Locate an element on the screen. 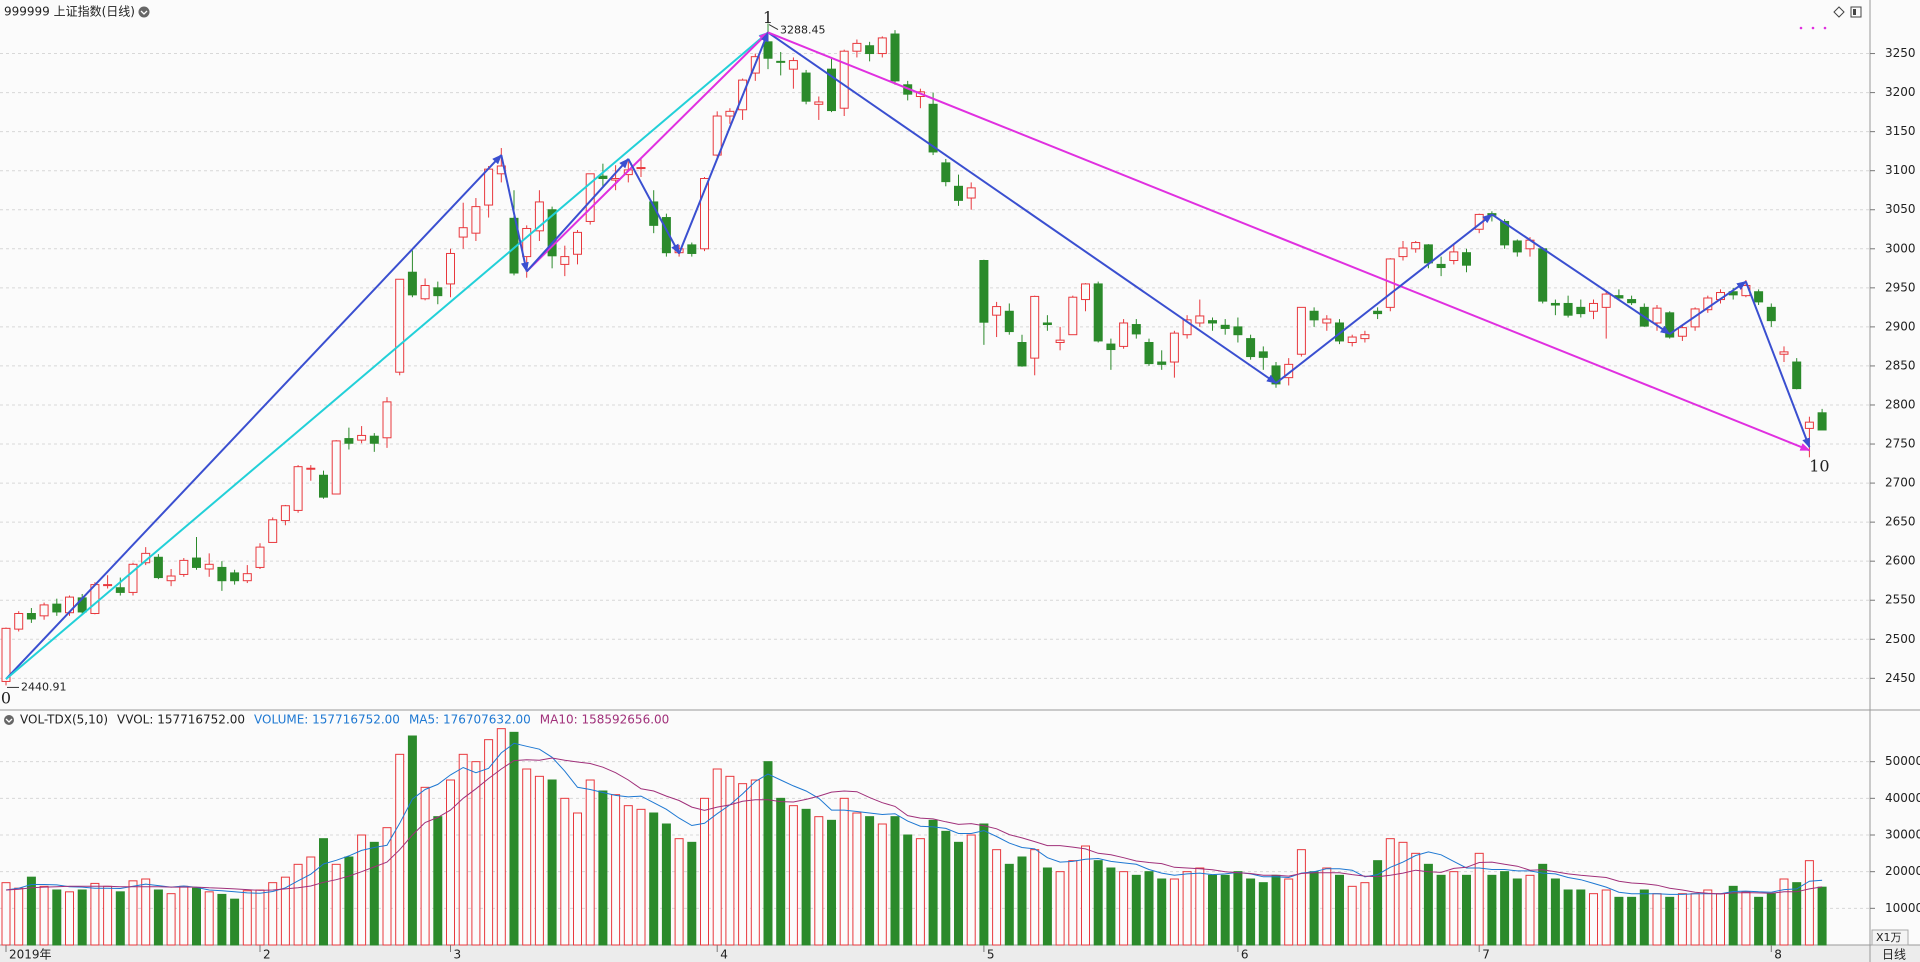 The image size is (1920, 962). toolbar-icons is located at coordinates (1847, 12).